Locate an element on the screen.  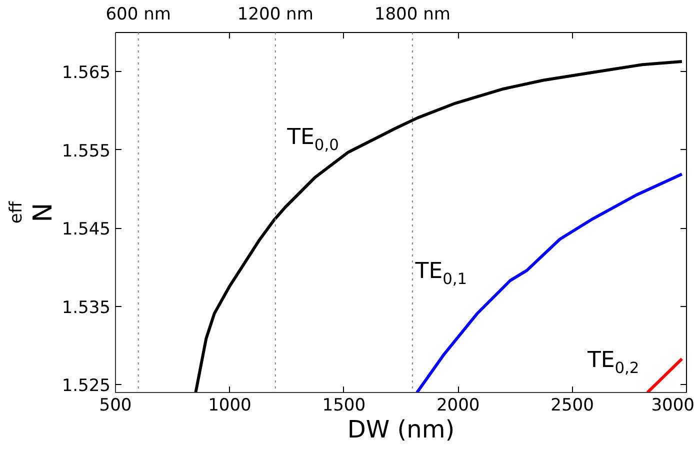
x-tick-label: 2000 is located at coordinates (458, 406).